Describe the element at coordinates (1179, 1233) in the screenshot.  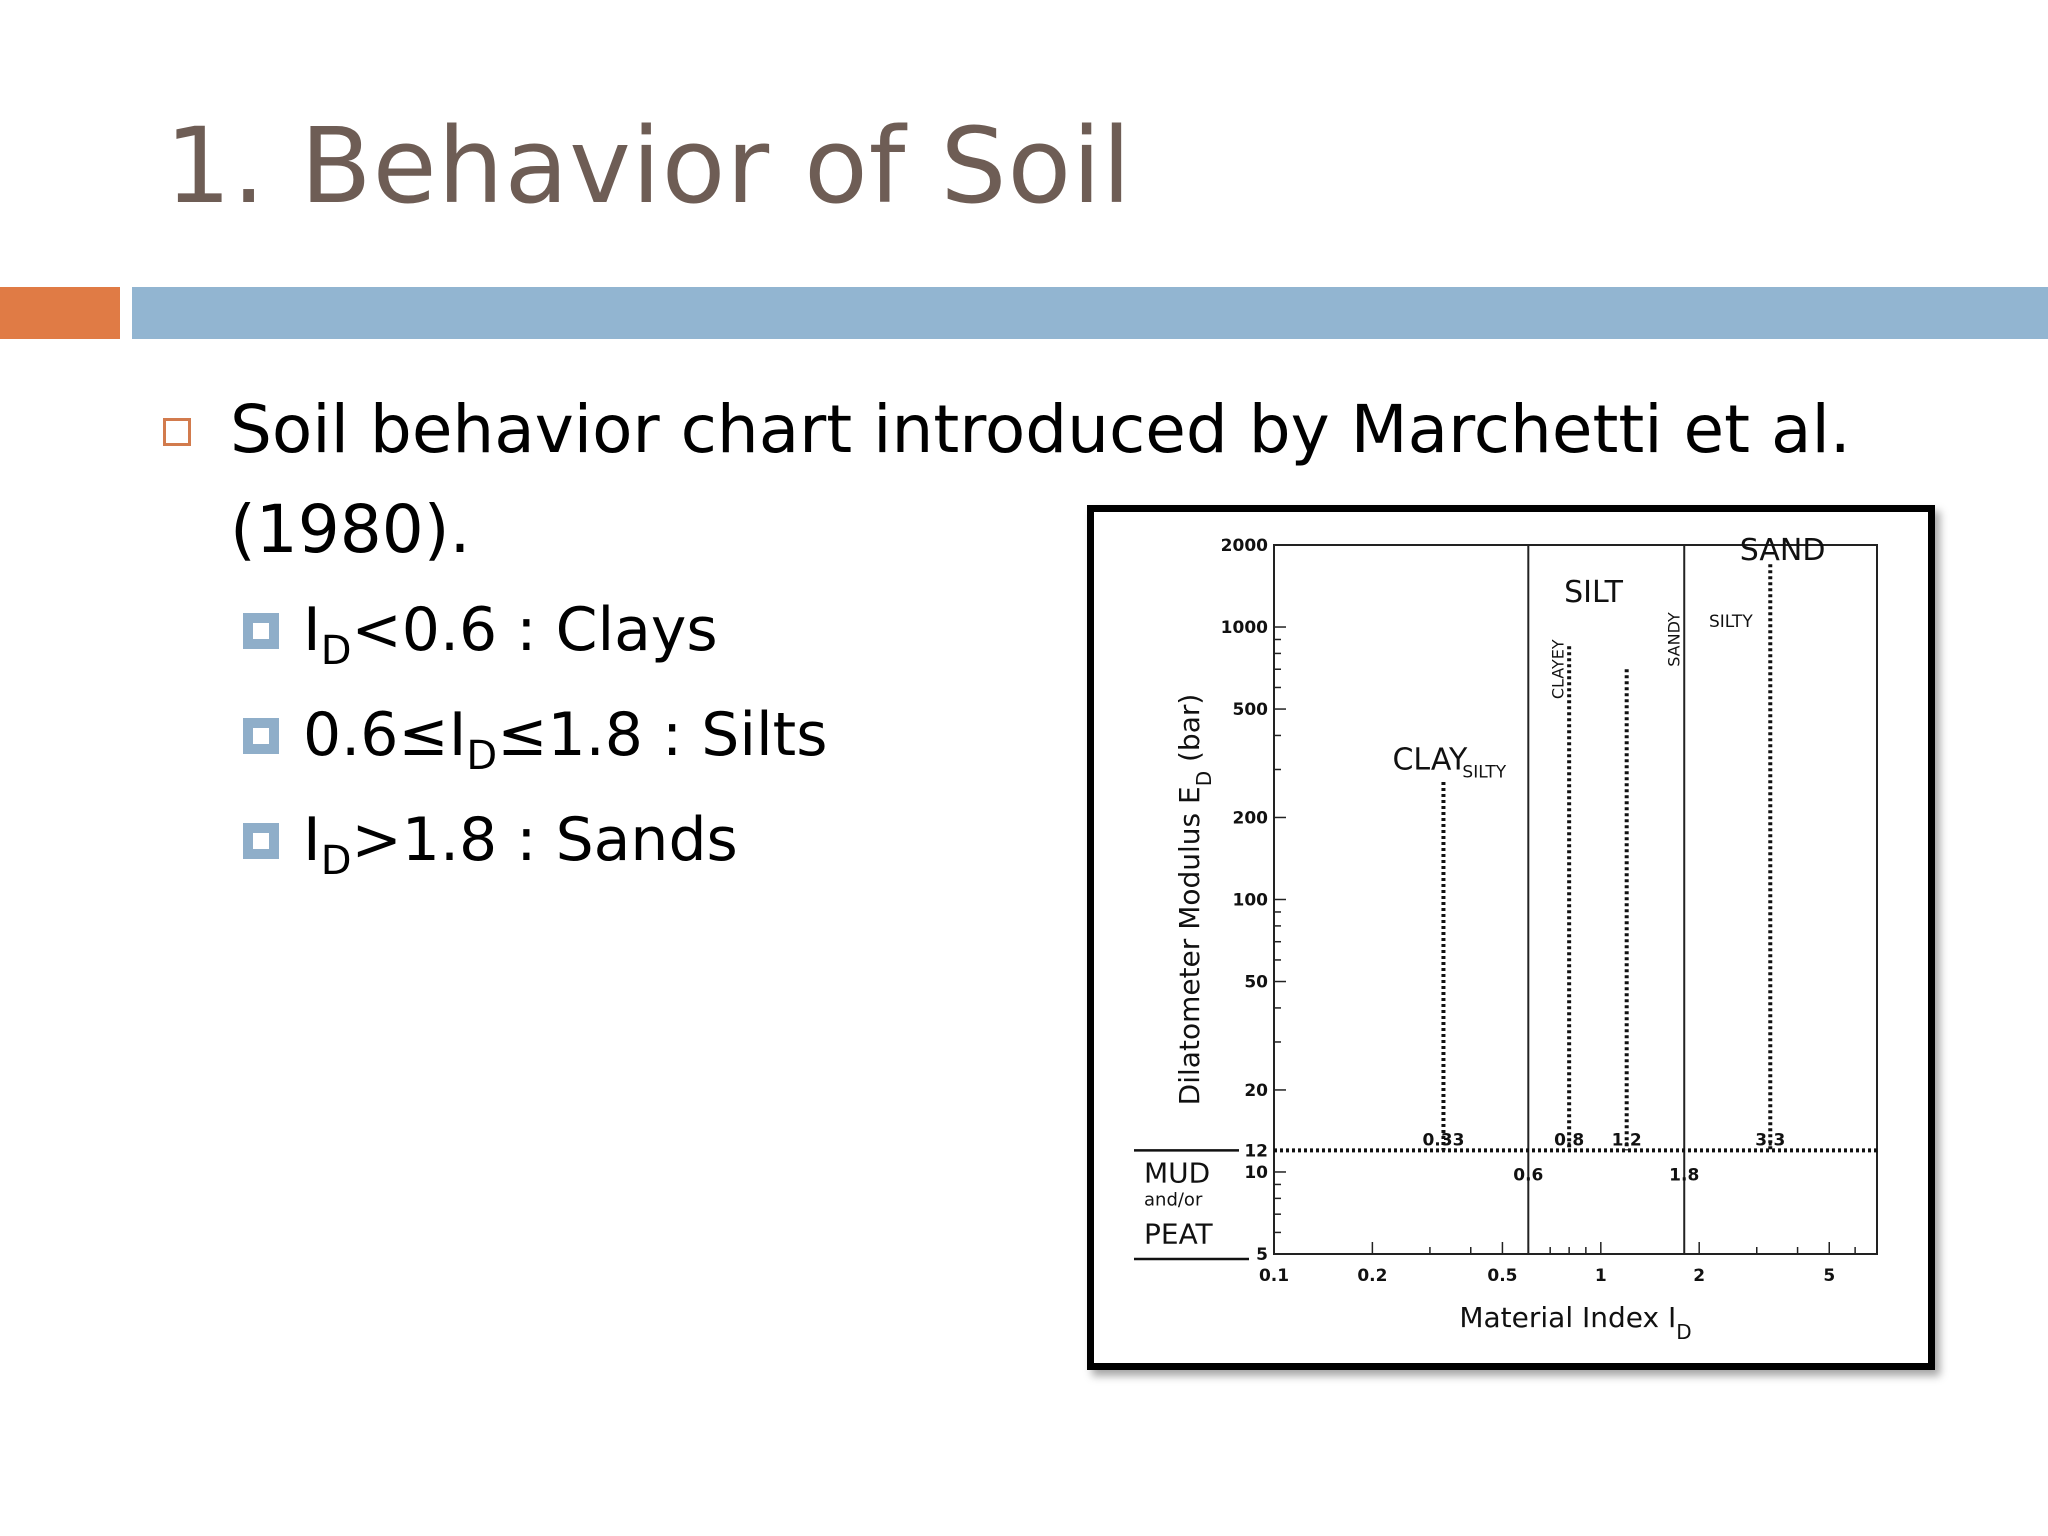
I see `peat-label: PEAT` at that location.